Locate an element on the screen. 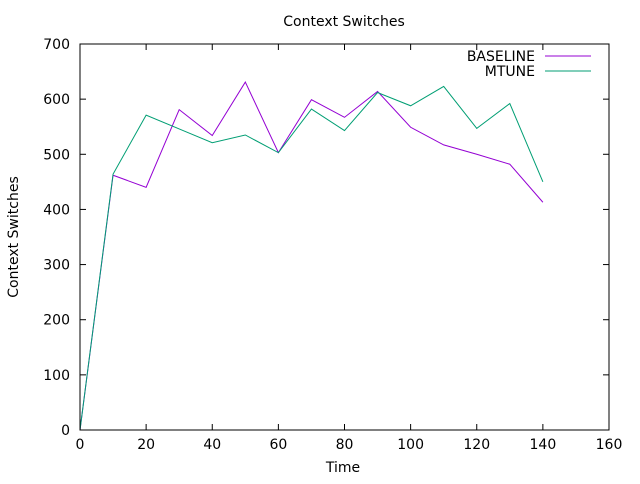 The image size is (640, 484). x-tick-label: 60 is located at coordinates (278, 445).